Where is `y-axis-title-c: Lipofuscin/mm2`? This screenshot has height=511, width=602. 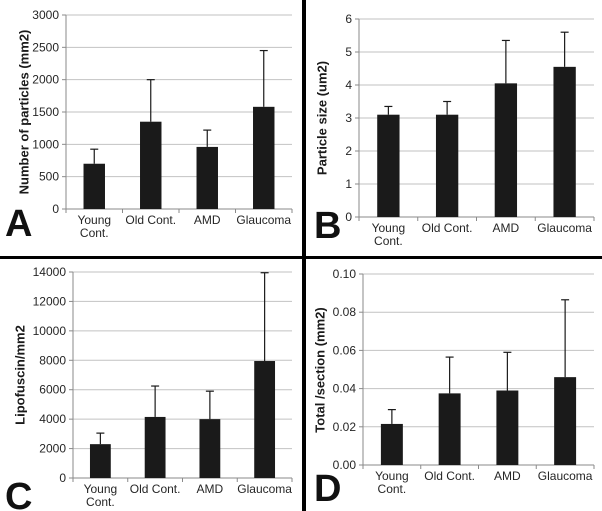
y-axis-title-c: Lipofuscin/mm2 is located at coordinates (20, 375).